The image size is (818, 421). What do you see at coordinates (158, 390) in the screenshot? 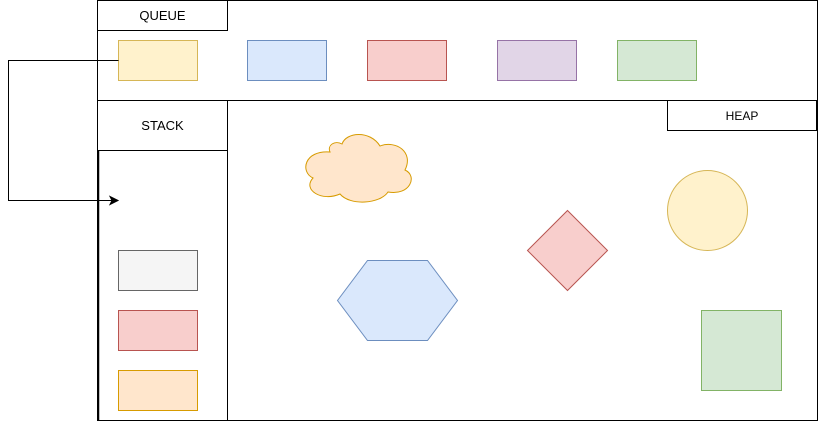
I see `stack-item-orange` at bounding box center [158, 390].